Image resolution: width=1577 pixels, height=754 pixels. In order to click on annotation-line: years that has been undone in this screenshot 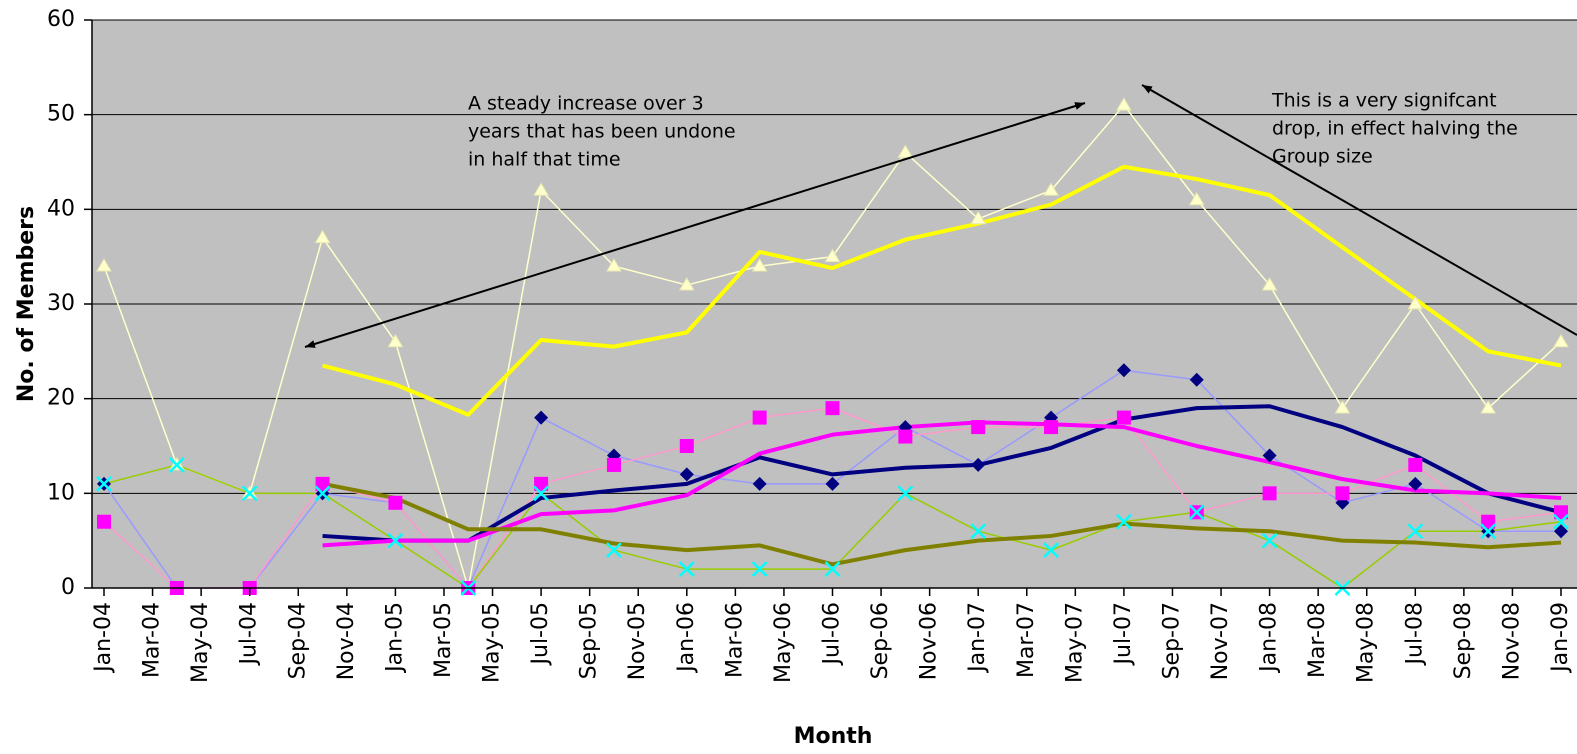, I will do `click(602, 132)`.